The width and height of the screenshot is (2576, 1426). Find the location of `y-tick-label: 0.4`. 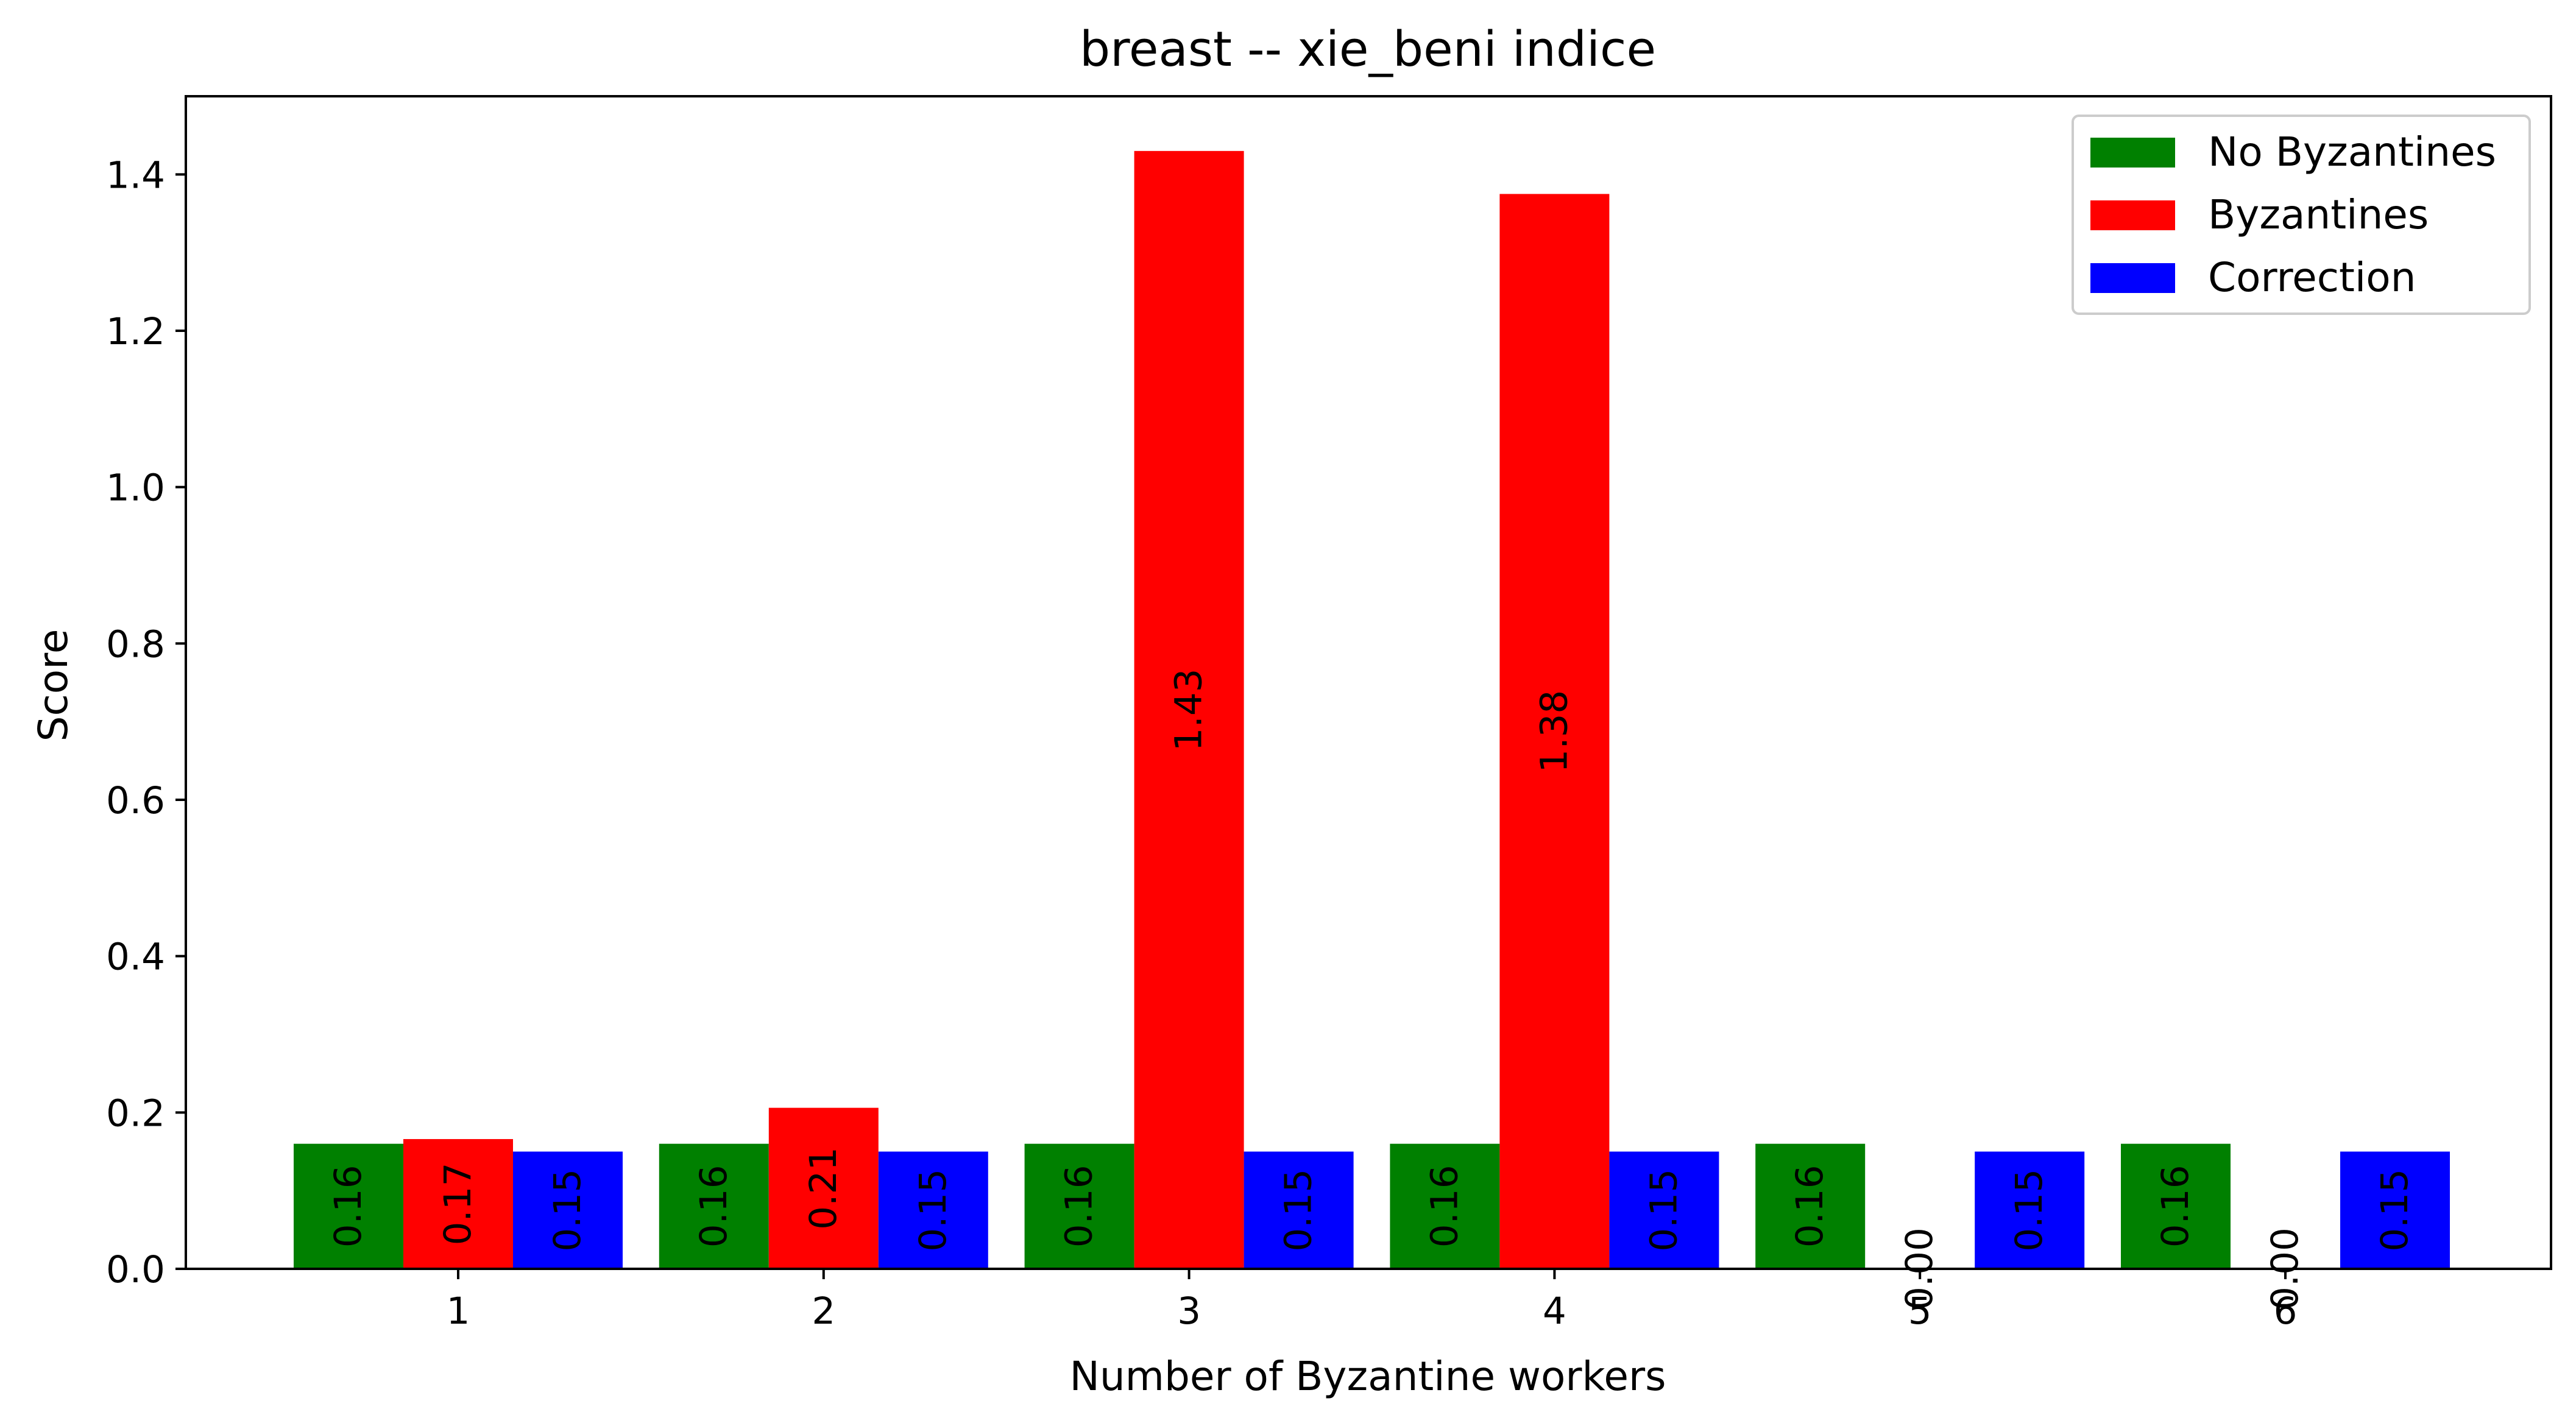

y-tick-label: 0.4 is located at coordinates (135, 957).